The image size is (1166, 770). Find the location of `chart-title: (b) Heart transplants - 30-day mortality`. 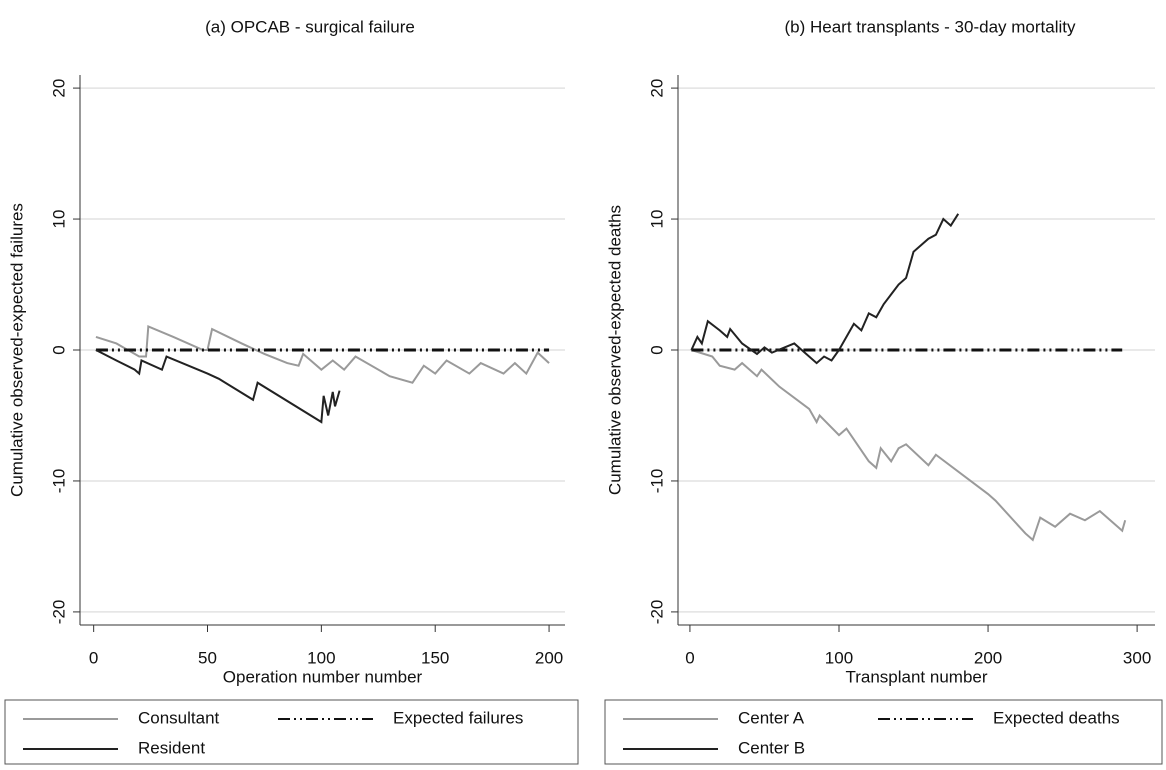

chart-title: (b) Heart transplants - 30-day mortality is located at coordinates (930, 26).